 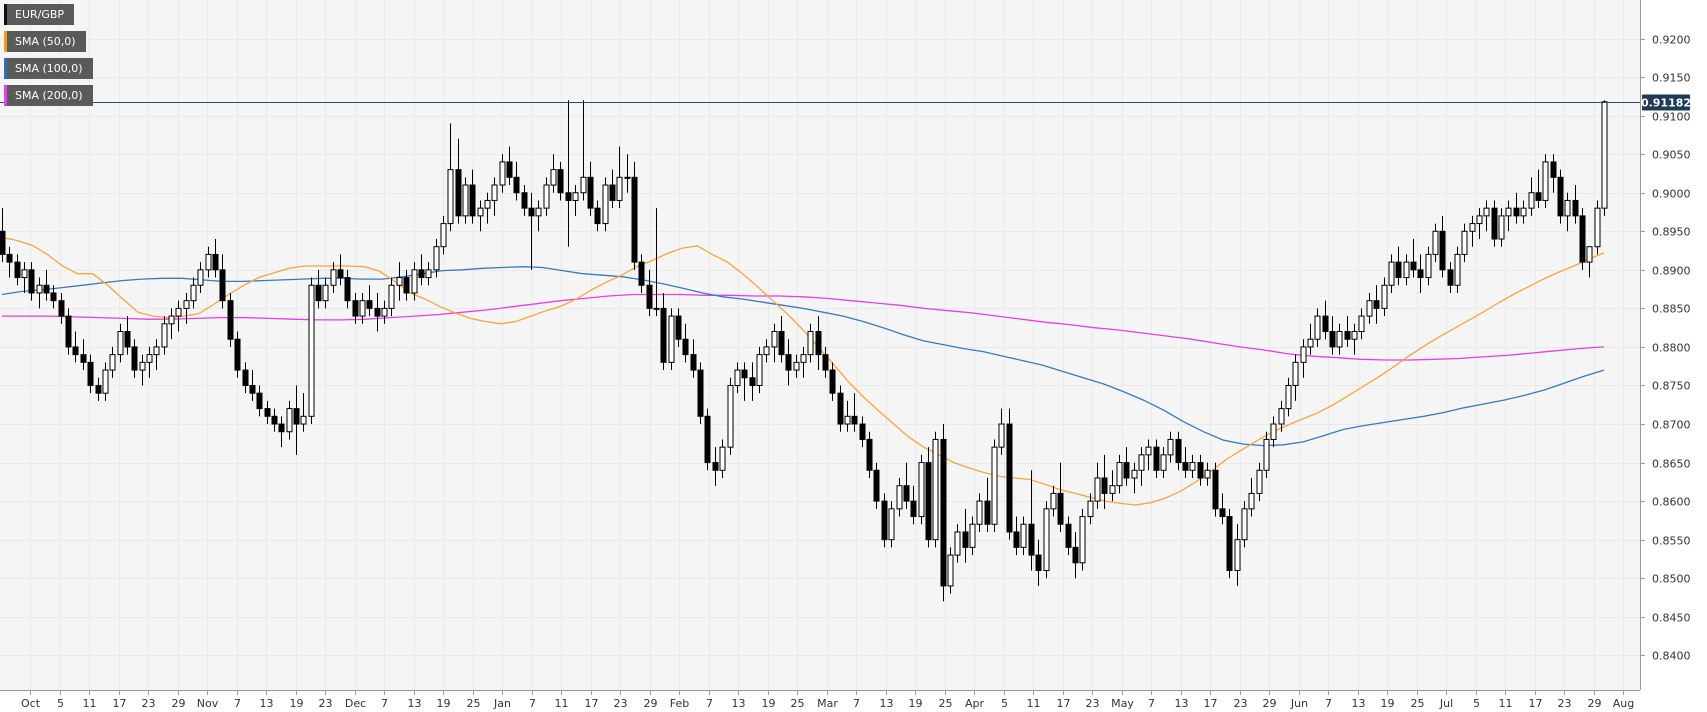 What do you see at coordinates (48, 14) in the screenshot?
I see `legend-item-eurgbp: EUR/GBP` at bounding box center [48, 14].